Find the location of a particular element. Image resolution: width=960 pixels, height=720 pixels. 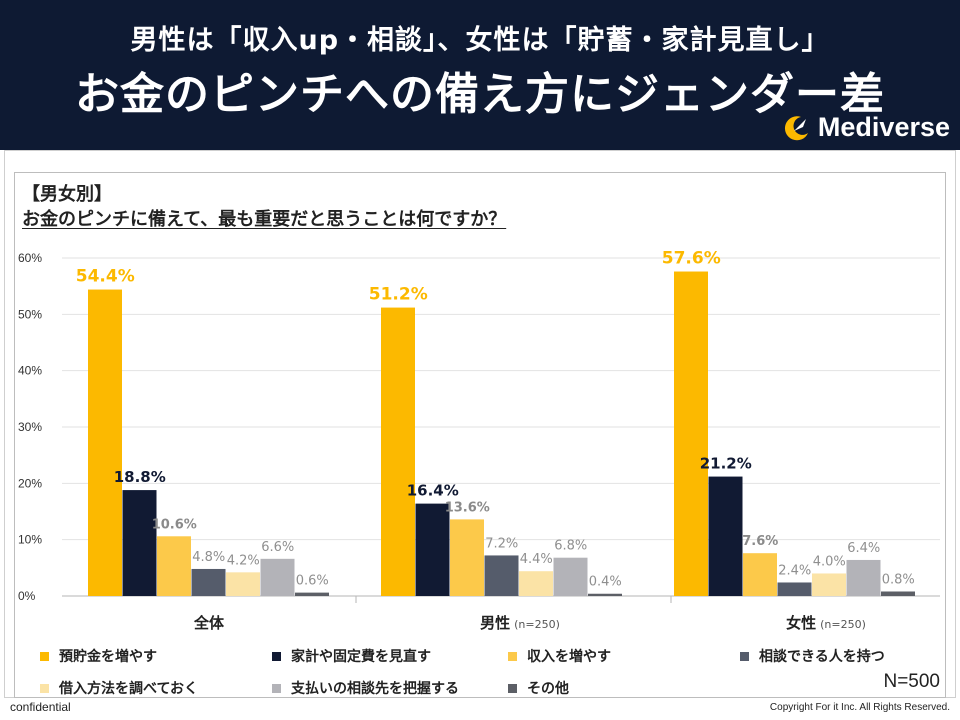

legend-label: 借入方法を調べておく is located at coordinates (129, 689).